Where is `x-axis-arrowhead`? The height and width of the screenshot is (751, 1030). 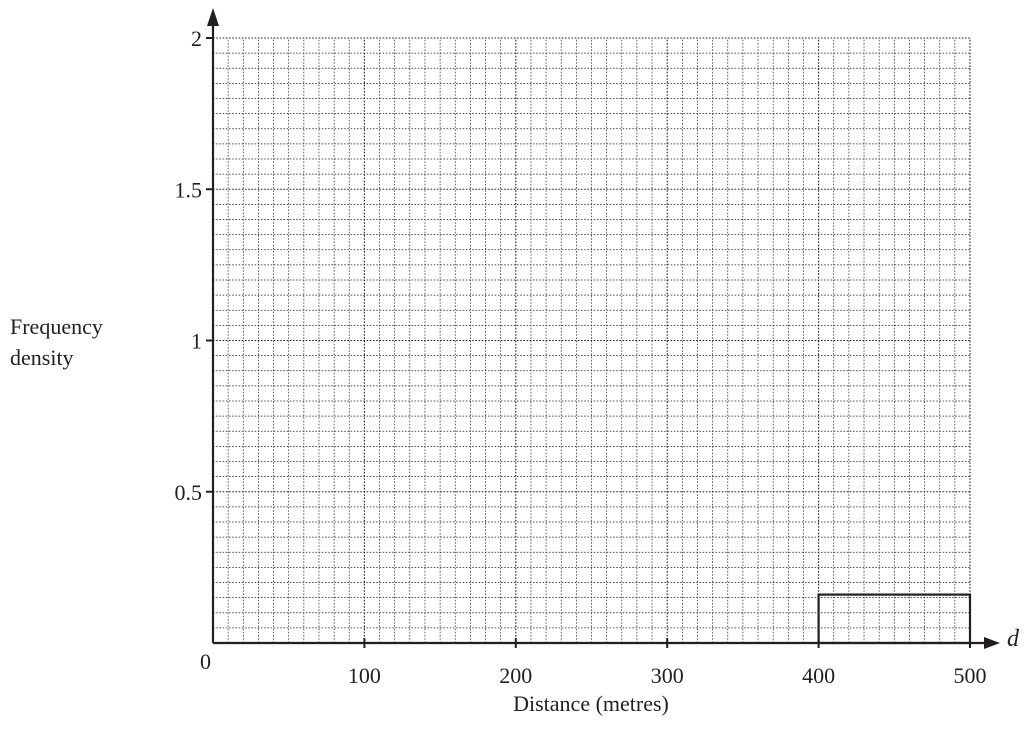
x-axis-arrowhead is located at coordinates (992, 643).